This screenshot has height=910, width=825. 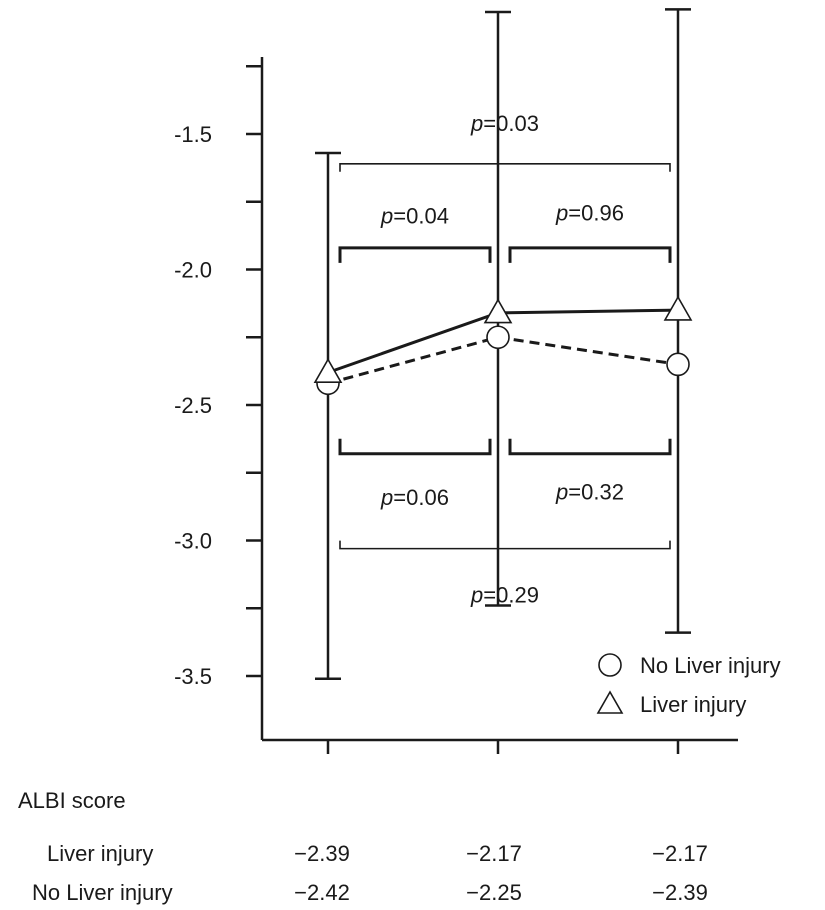 What do you see at coordinates (494, 892) in the screenshot?
I see `cell-no-liver-injury-3weeks: −2.25` at bounding box center [494, 892].